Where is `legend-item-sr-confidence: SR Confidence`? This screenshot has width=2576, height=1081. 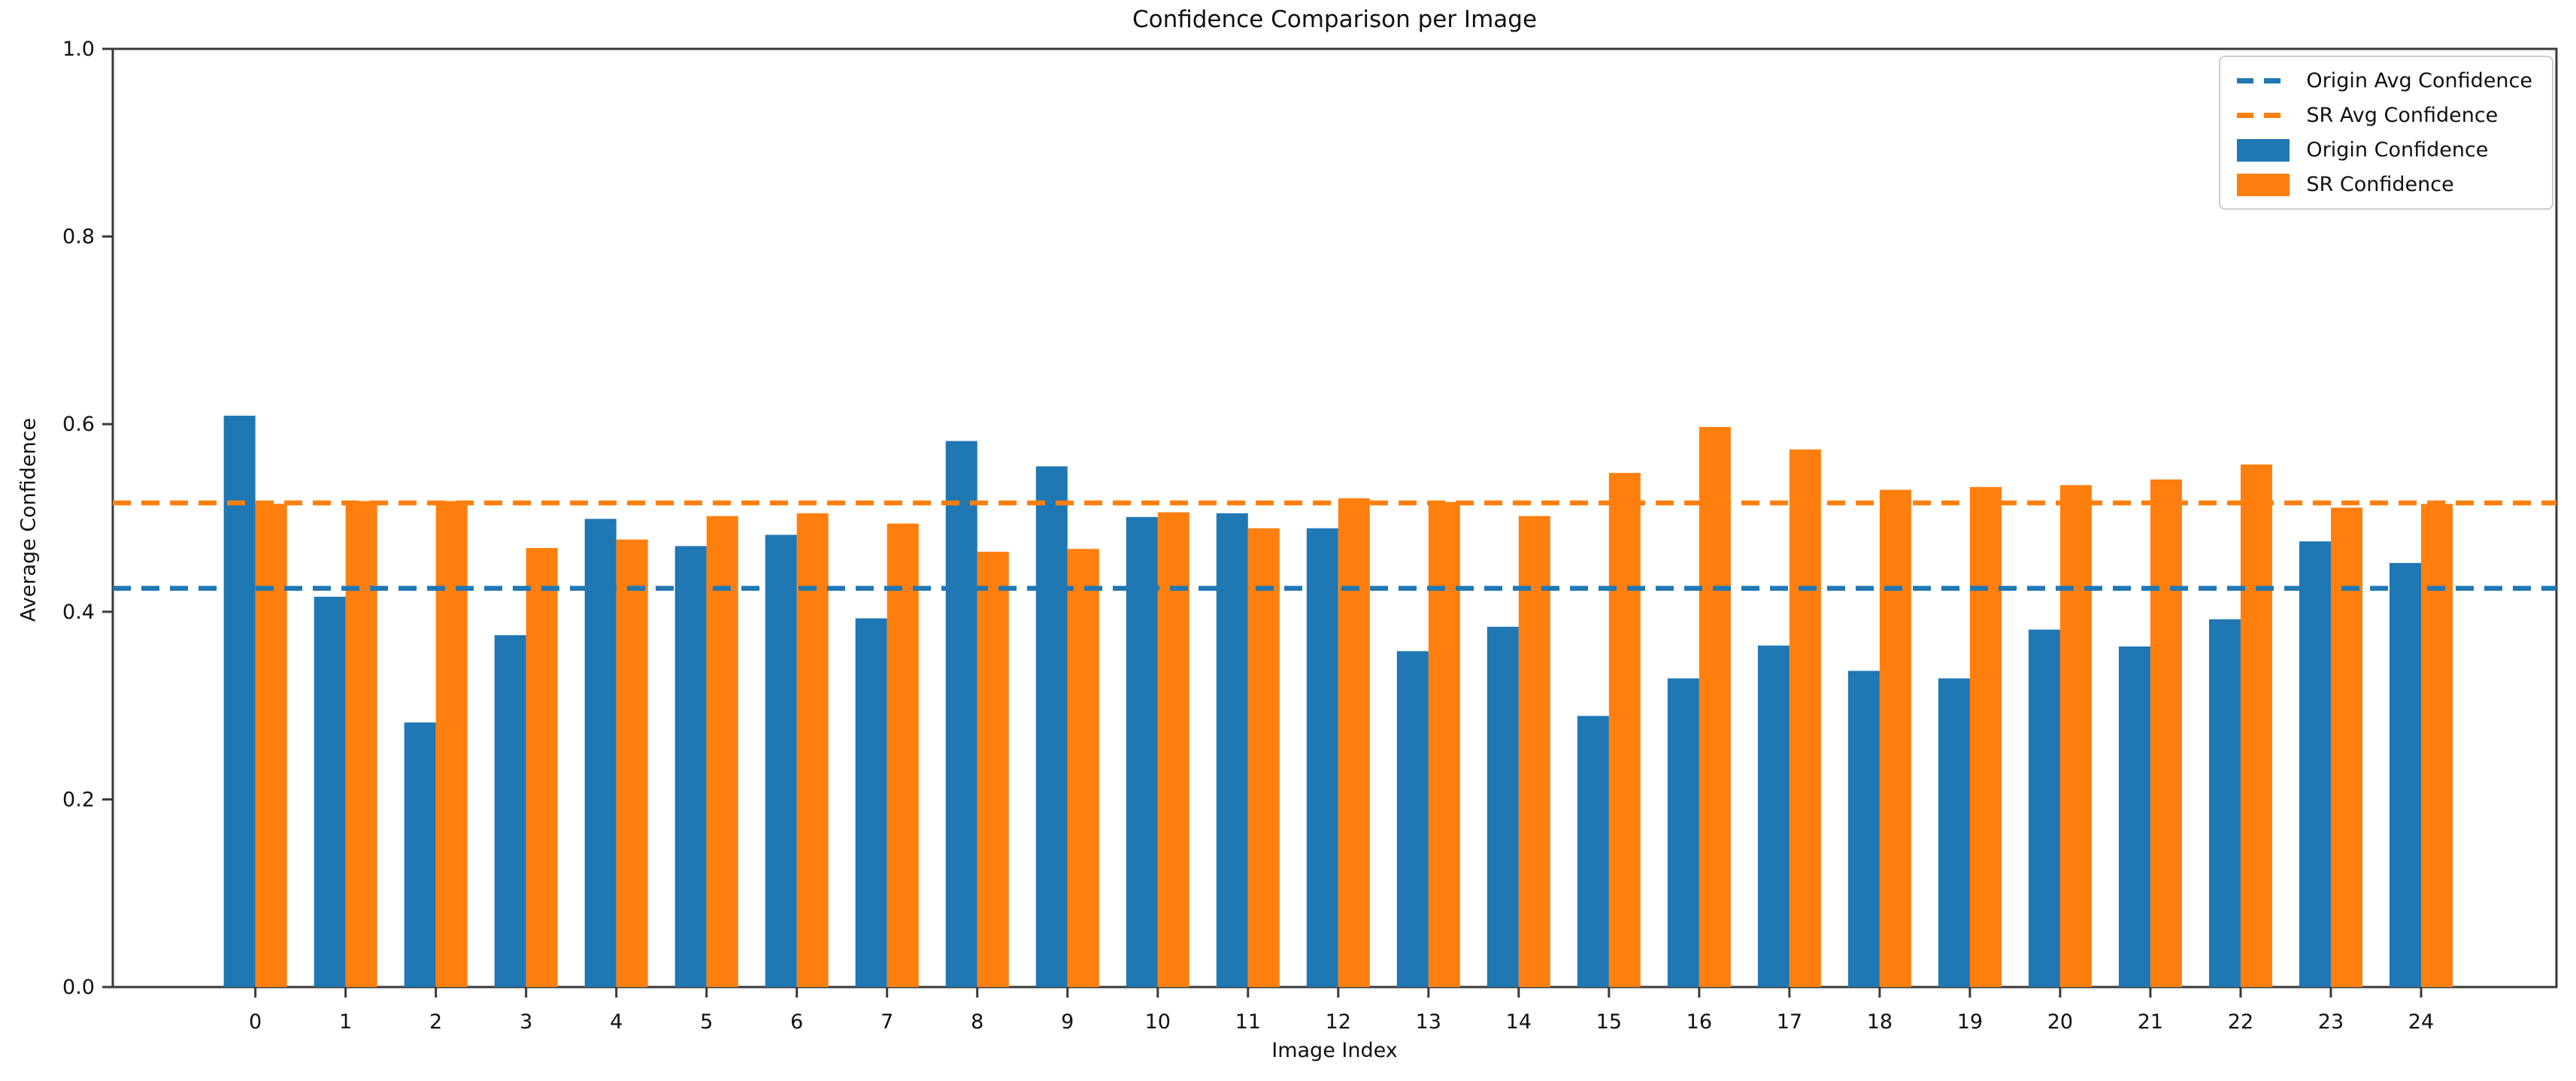
legend-item-sr-confidence: SR Confidence is located at coordinates (2384, 184).